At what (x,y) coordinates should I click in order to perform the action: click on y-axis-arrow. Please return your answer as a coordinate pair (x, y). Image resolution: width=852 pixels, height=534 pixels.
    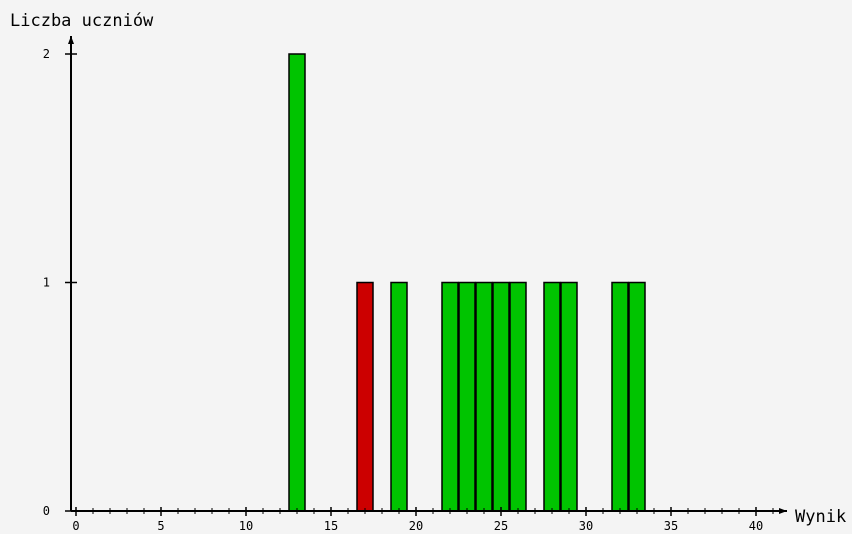
    Looking at the image, I should click on (71, 40).